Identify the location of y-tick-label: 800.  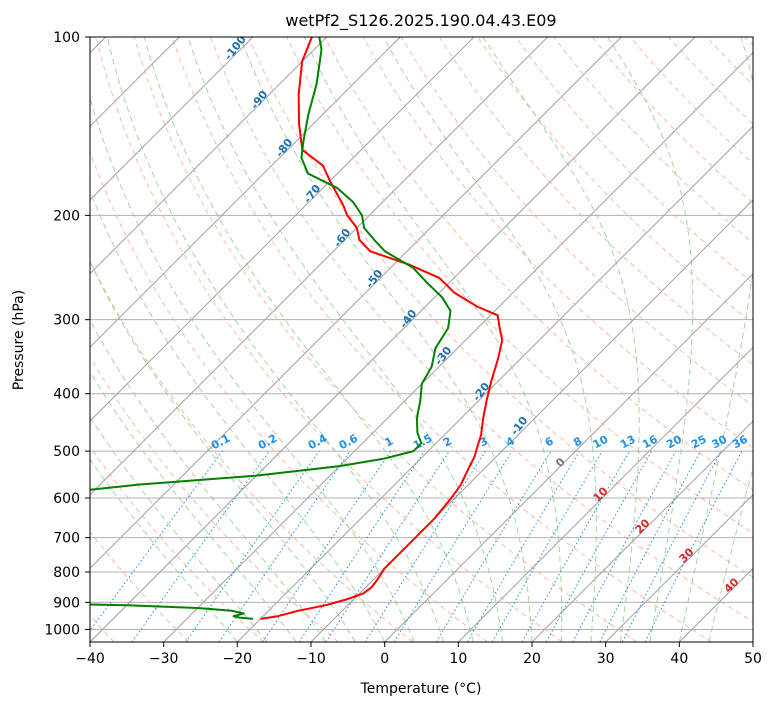
(66, 573).